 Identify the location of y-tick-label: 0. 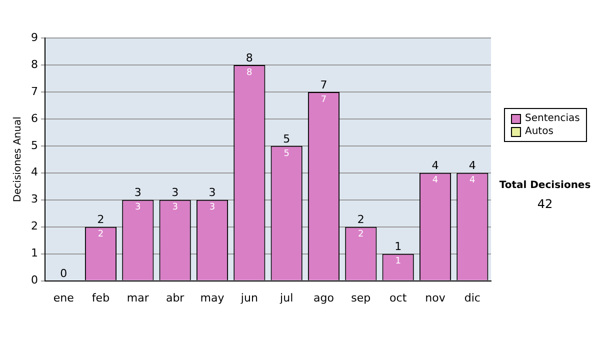
(34, 280).